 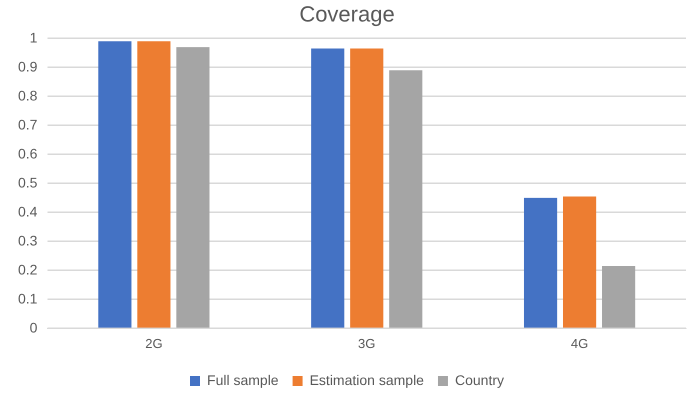 I want to click on x-tick-label: 2G, so click(x=154, y=343).